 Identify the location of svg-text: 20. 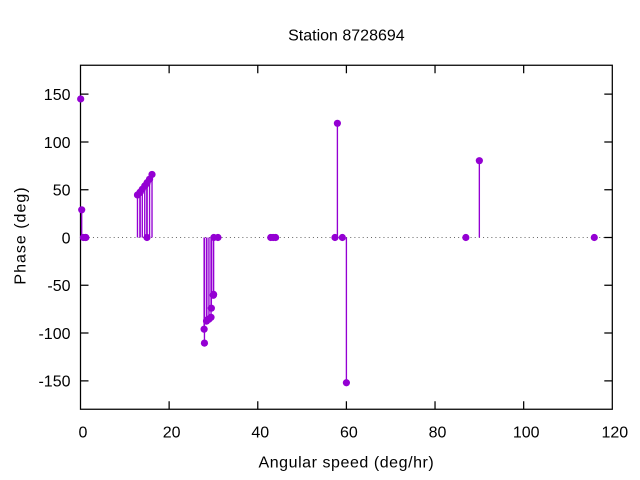
(172, 432).